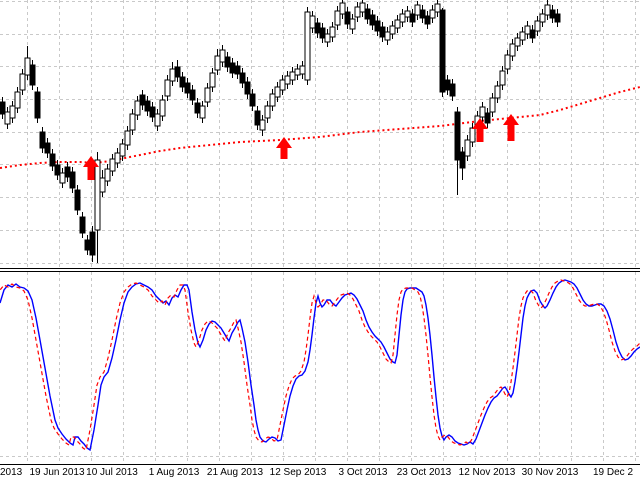  Describe the element at coordinates (298, 472) in the screenshot. I see `time-axis-label: 12 Sep 2013` at that location.